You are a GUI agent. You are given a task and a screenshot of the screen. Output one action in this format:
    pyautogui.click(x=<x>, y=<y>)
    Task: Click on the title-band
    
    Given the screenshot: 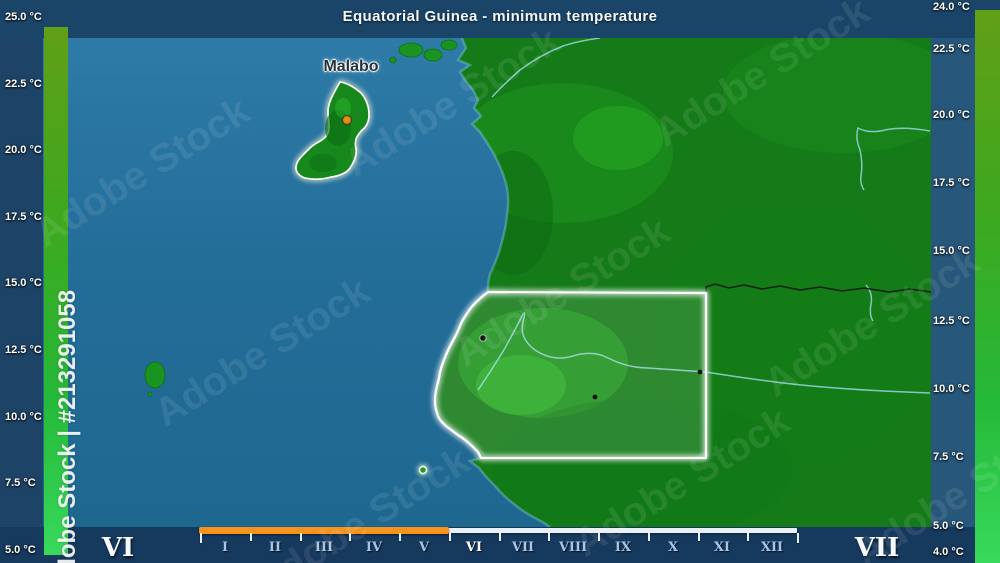 What is the action you would take?
    pyautogui.click(x=500, y=19)
    